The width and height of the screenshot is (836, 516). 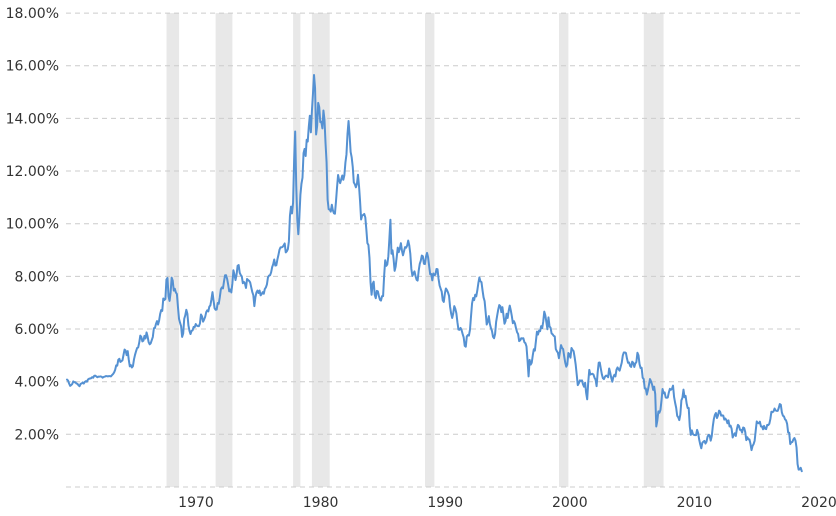 What do you see at coordinates (37, 435) in the screenshot?
I see `y-tick-label: 2.00%` at bounding box center [37, 435].